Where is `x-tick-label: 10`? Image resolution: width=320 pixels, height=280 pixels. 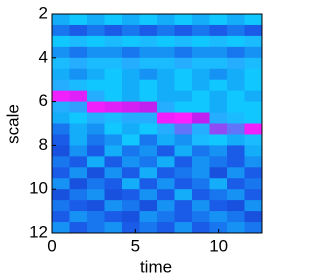 x-tick-label: 10 is located at coordinates (218, 245).